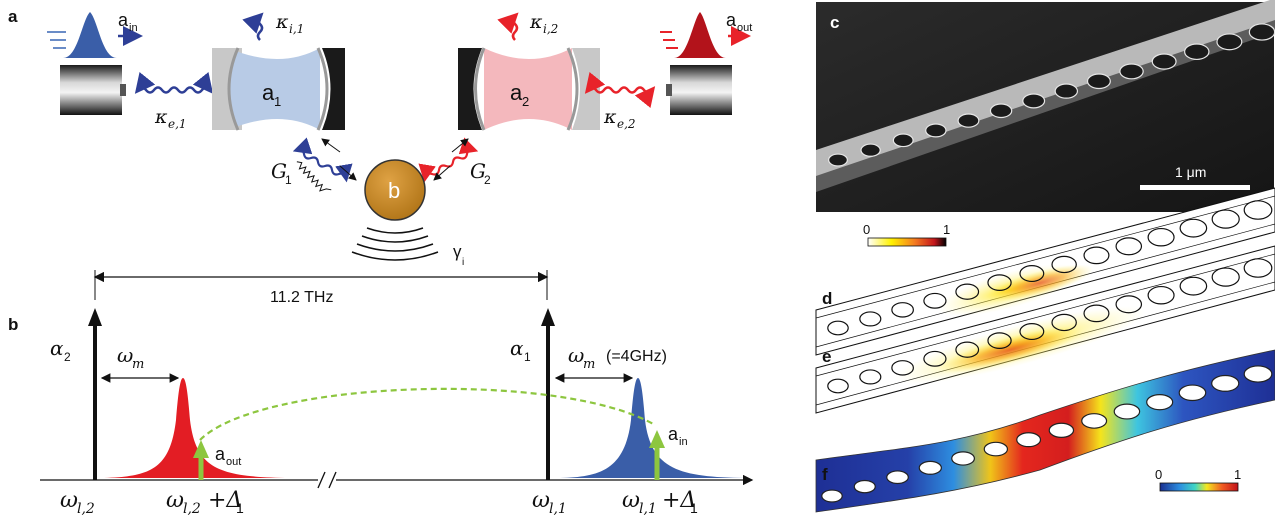 This screenshot has width=1275, height=521. I want to click on panel-c: c 1 μm, so click(1045, 106).